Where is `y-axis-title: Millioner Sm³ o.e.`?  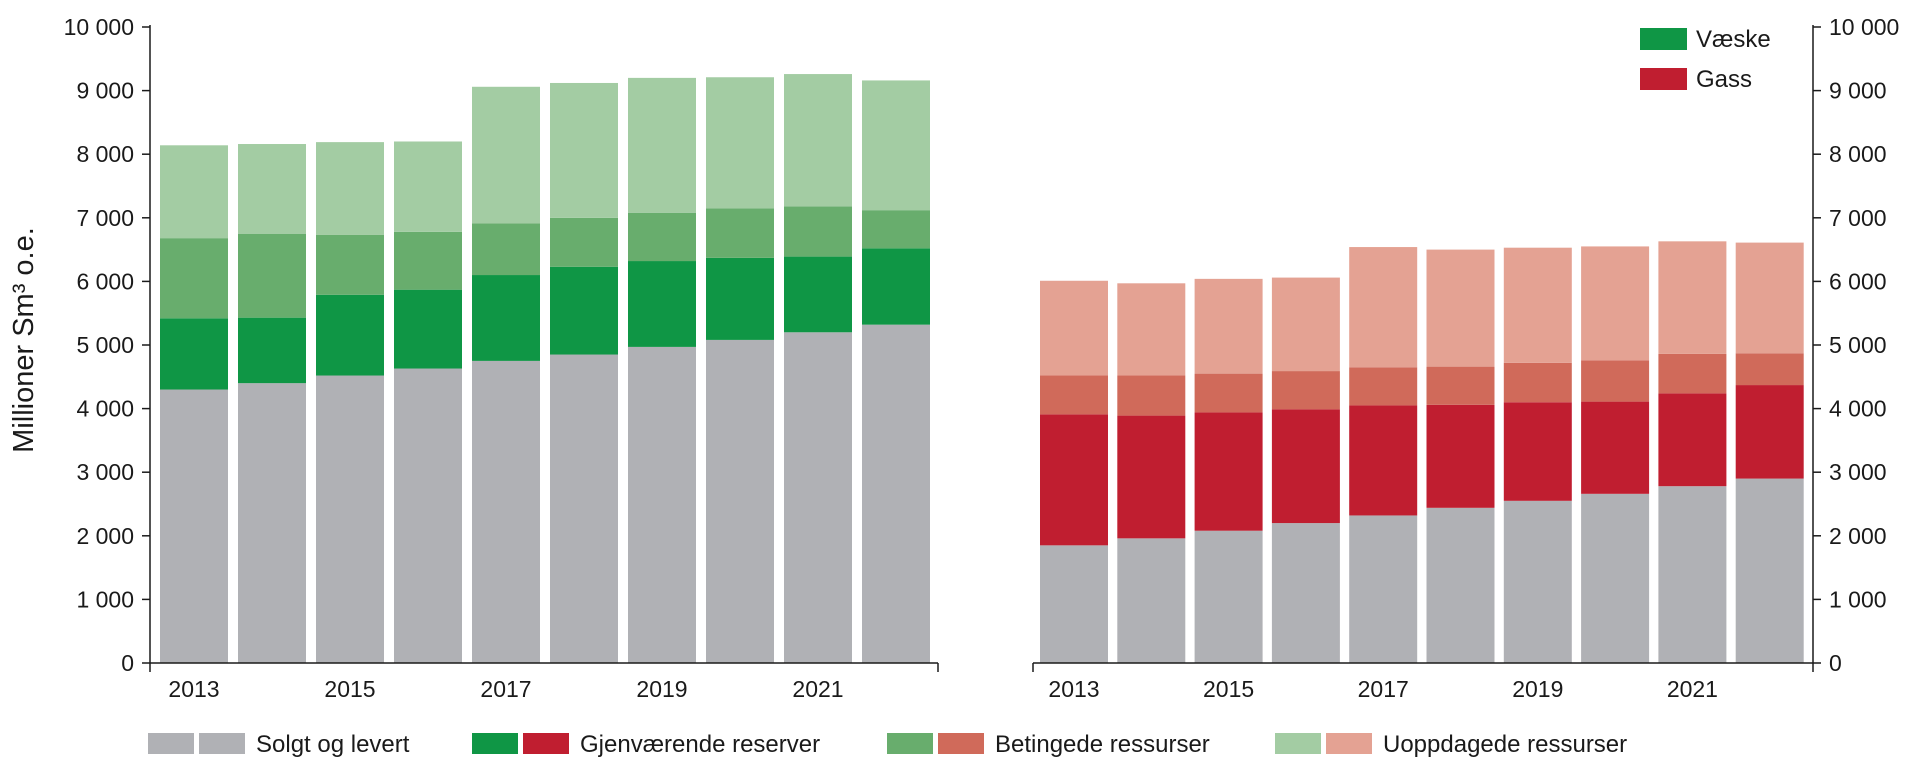 y-axis-title: Millioner Sm³ o.e. is located at coordinates (24, 340).